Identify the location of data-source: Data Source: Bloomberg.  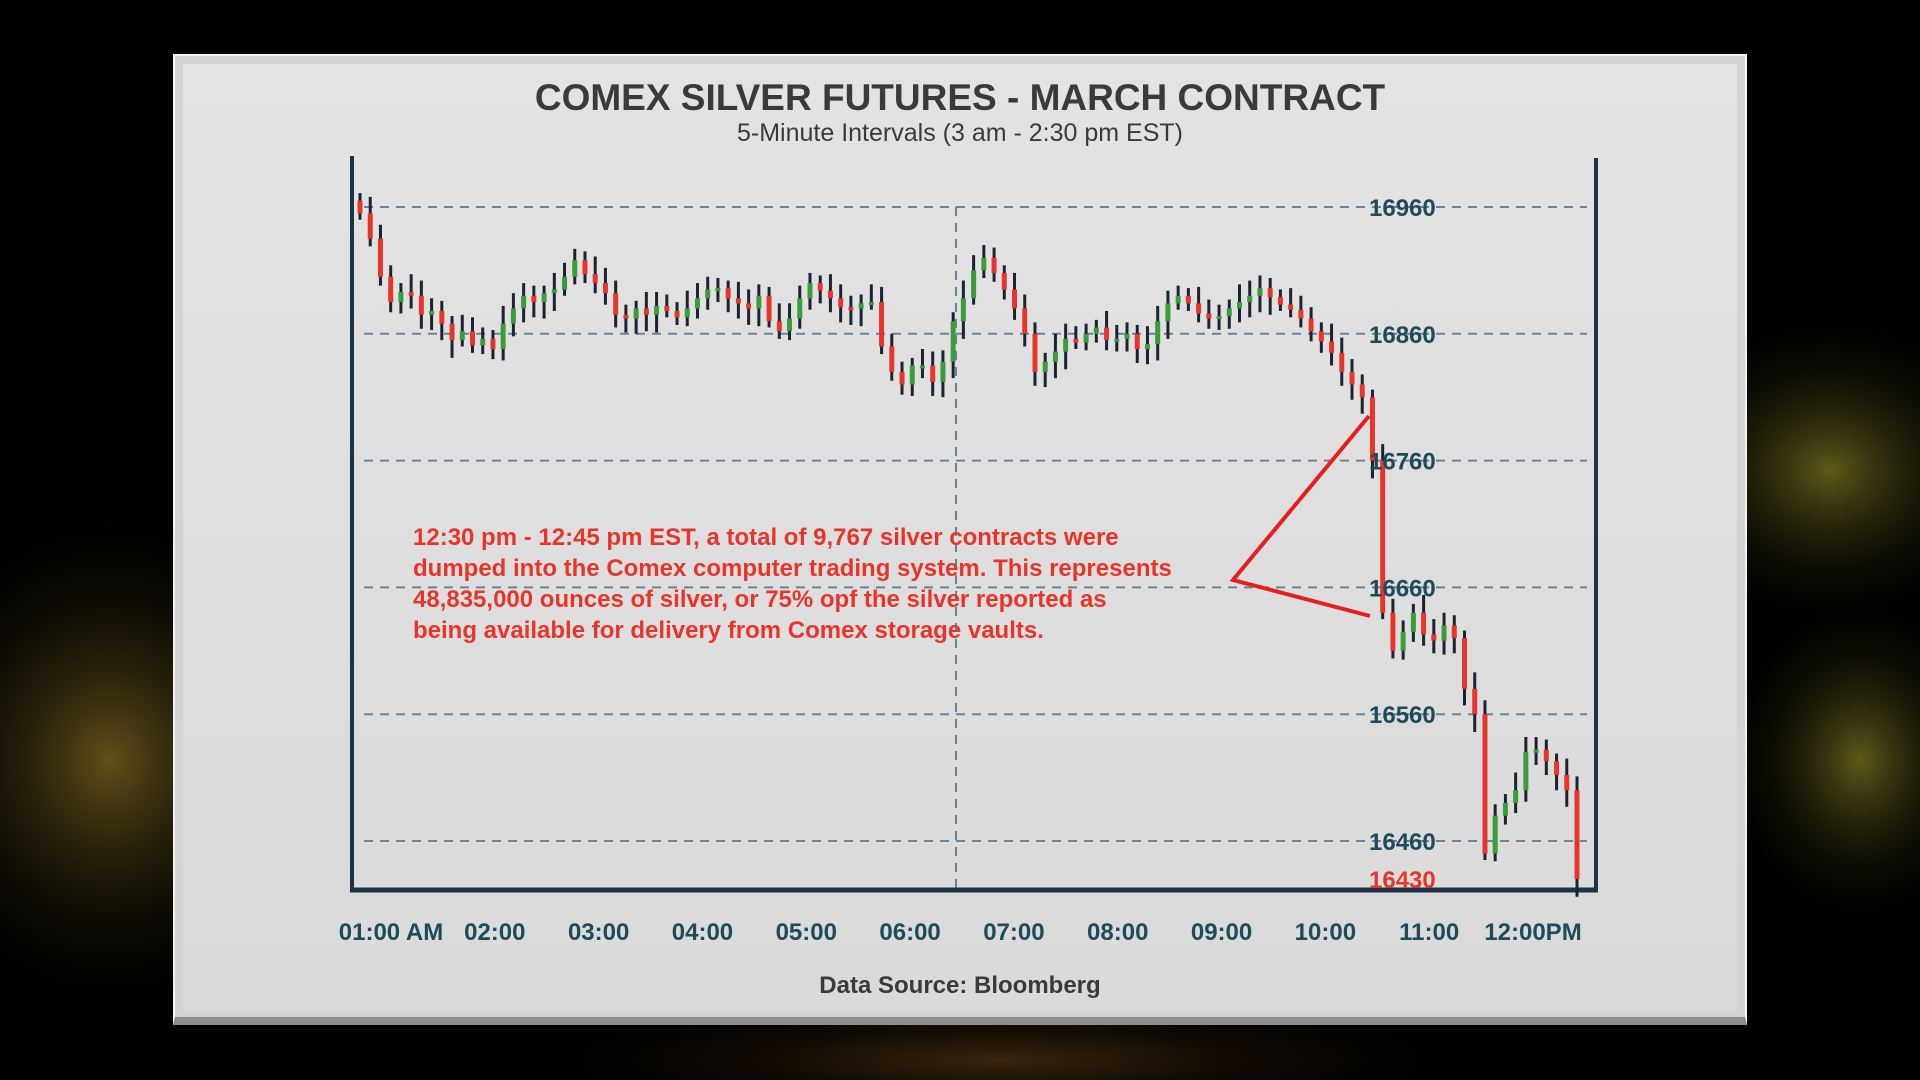
(959, 985).